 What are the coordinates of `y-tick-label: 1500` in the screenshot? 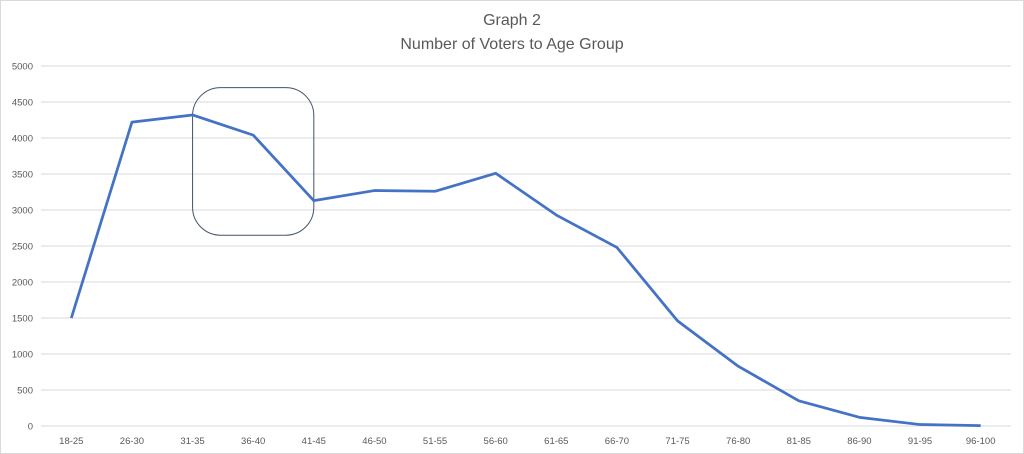 It's located at (22, 319).